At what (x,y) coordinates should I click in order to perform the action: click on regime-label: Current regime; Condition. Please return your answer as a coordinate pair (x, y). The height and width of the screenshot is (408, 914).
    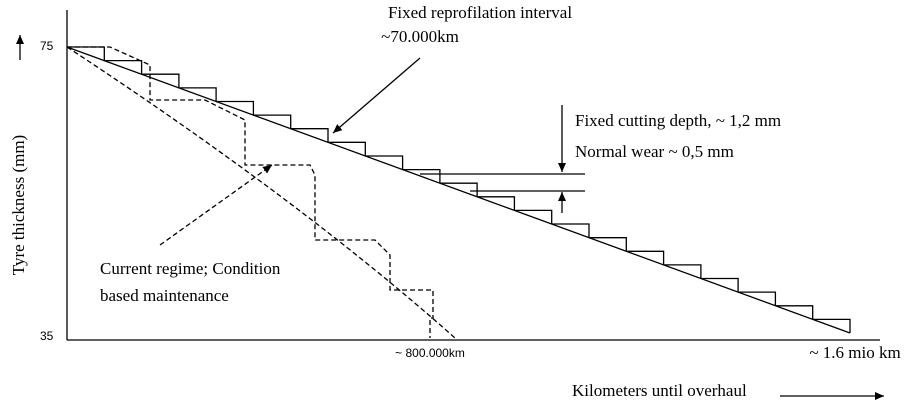
    Looking at the image, I should click on (190, 268).